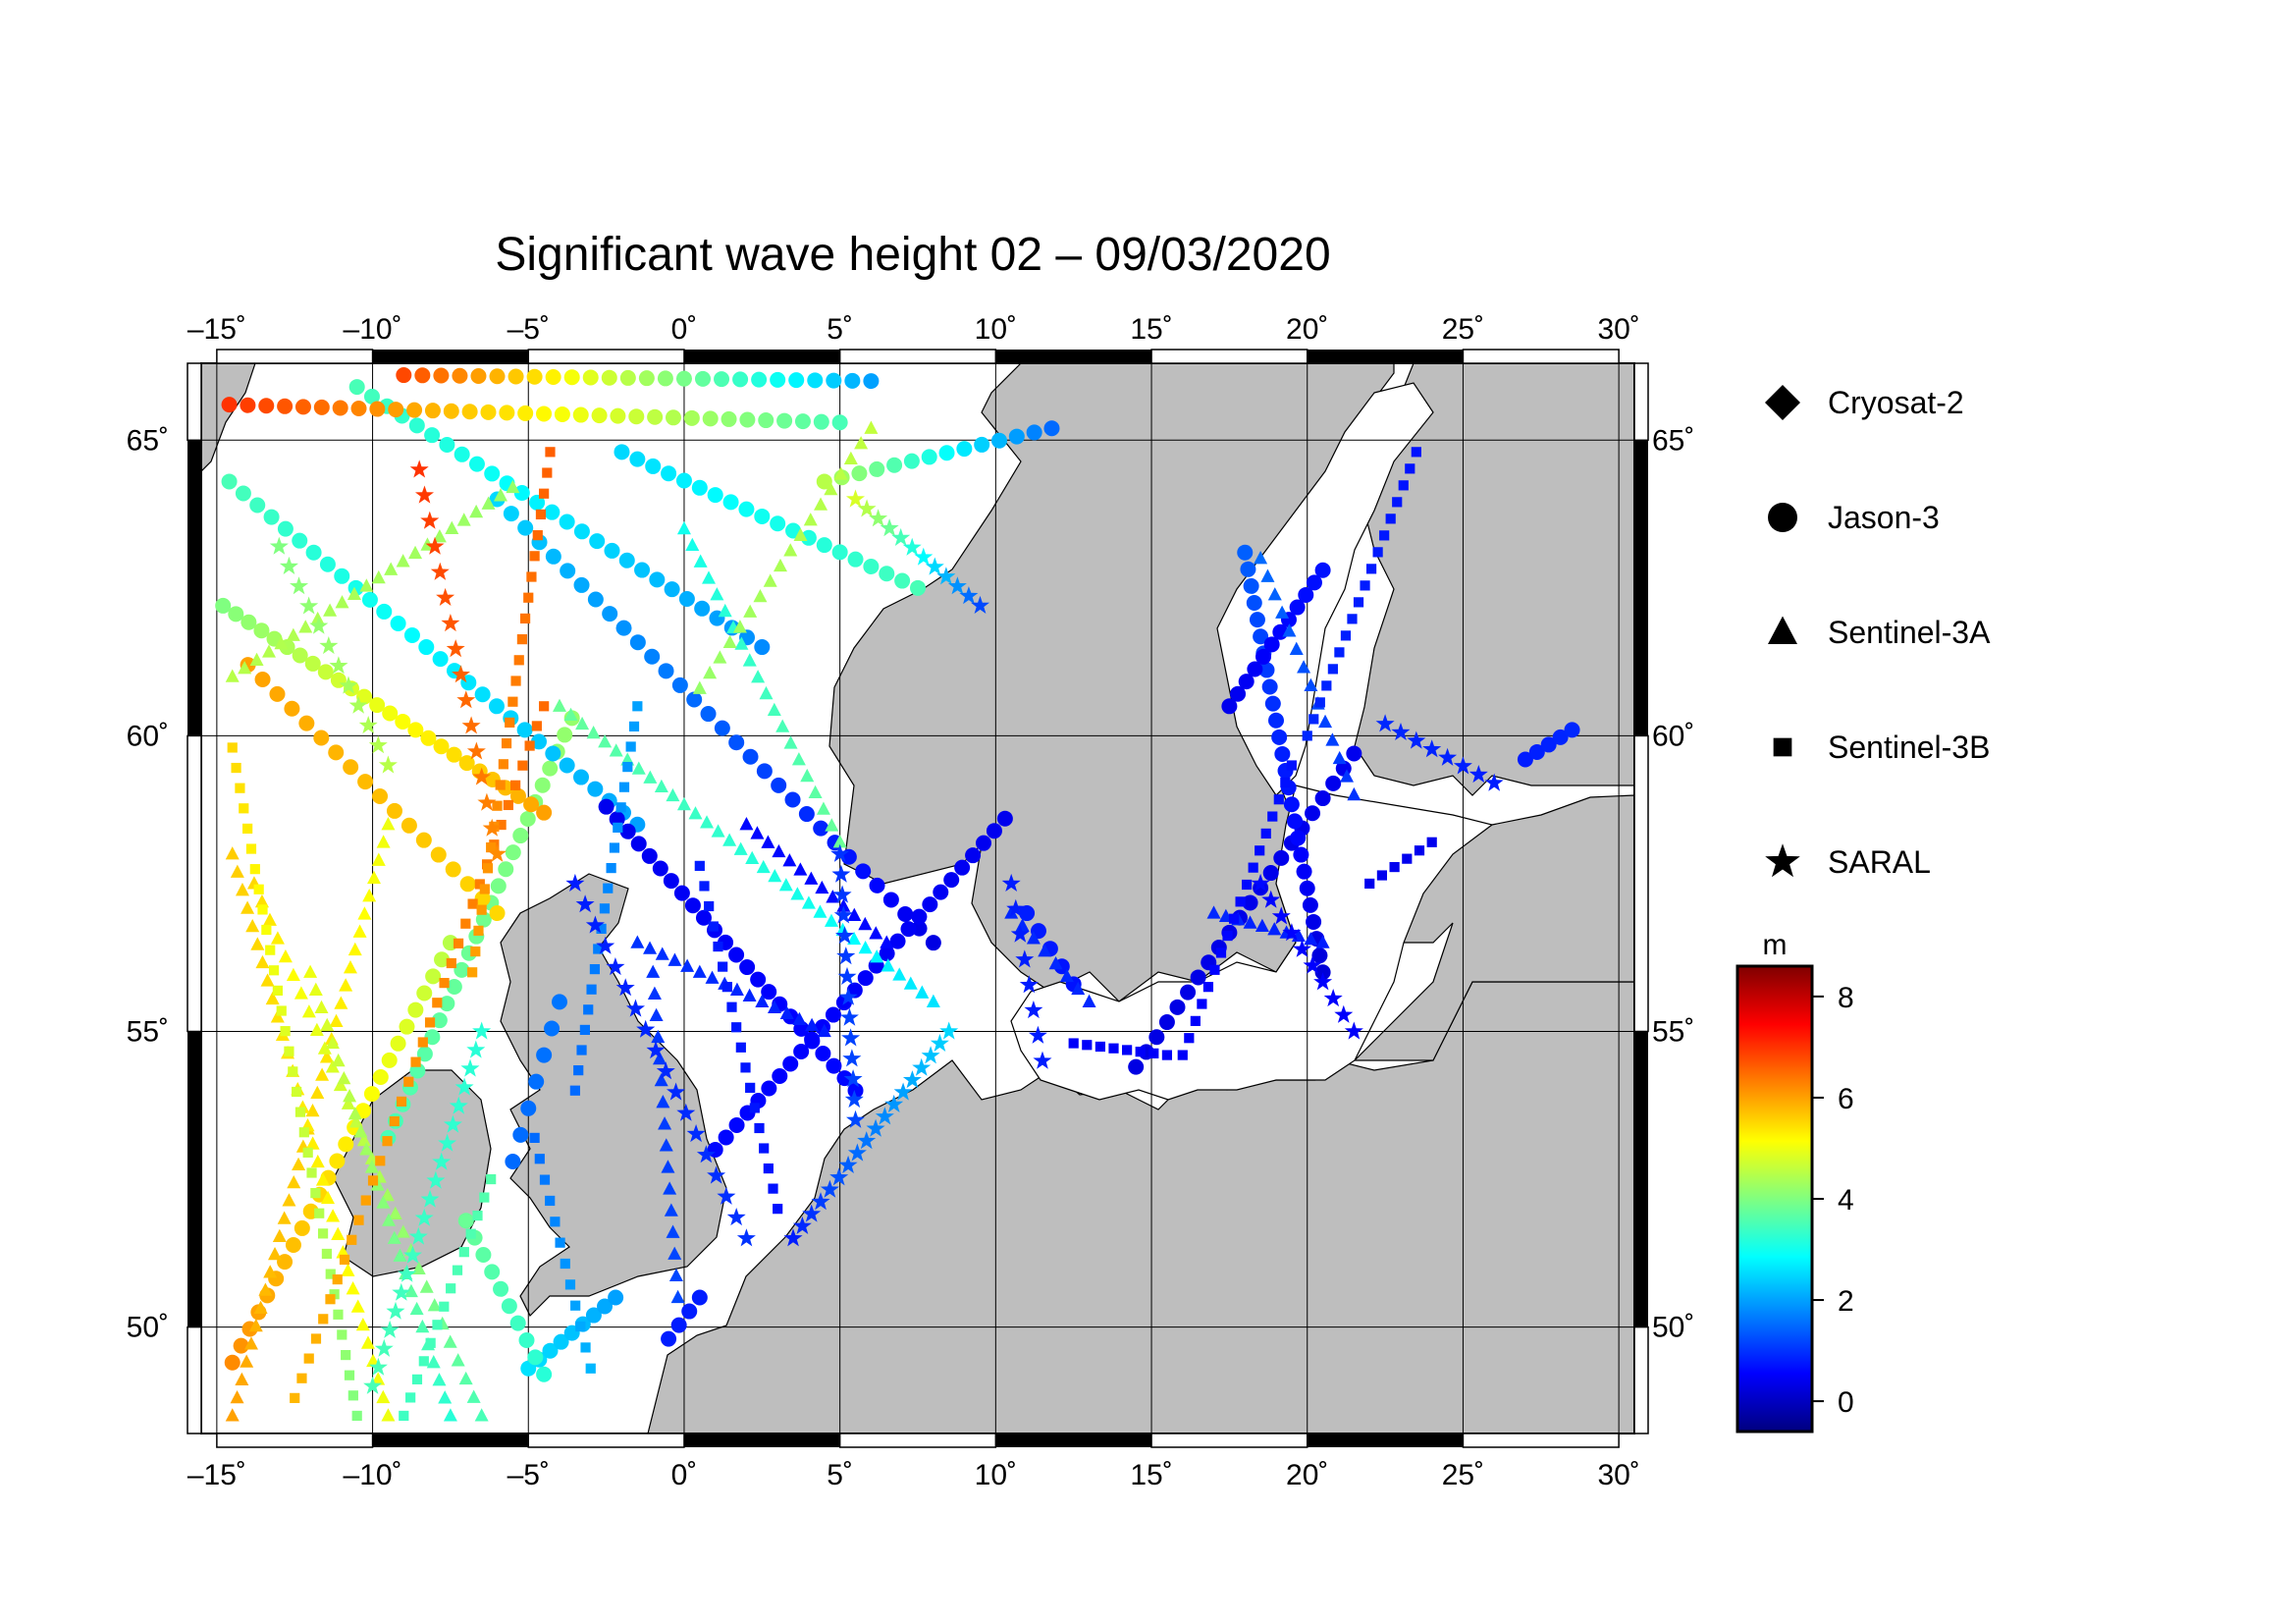 Image resolution: width=2296 pixels, height=1623 pixels. I want to click on colorbar-tick-label: 6, so click(1846, 1099).